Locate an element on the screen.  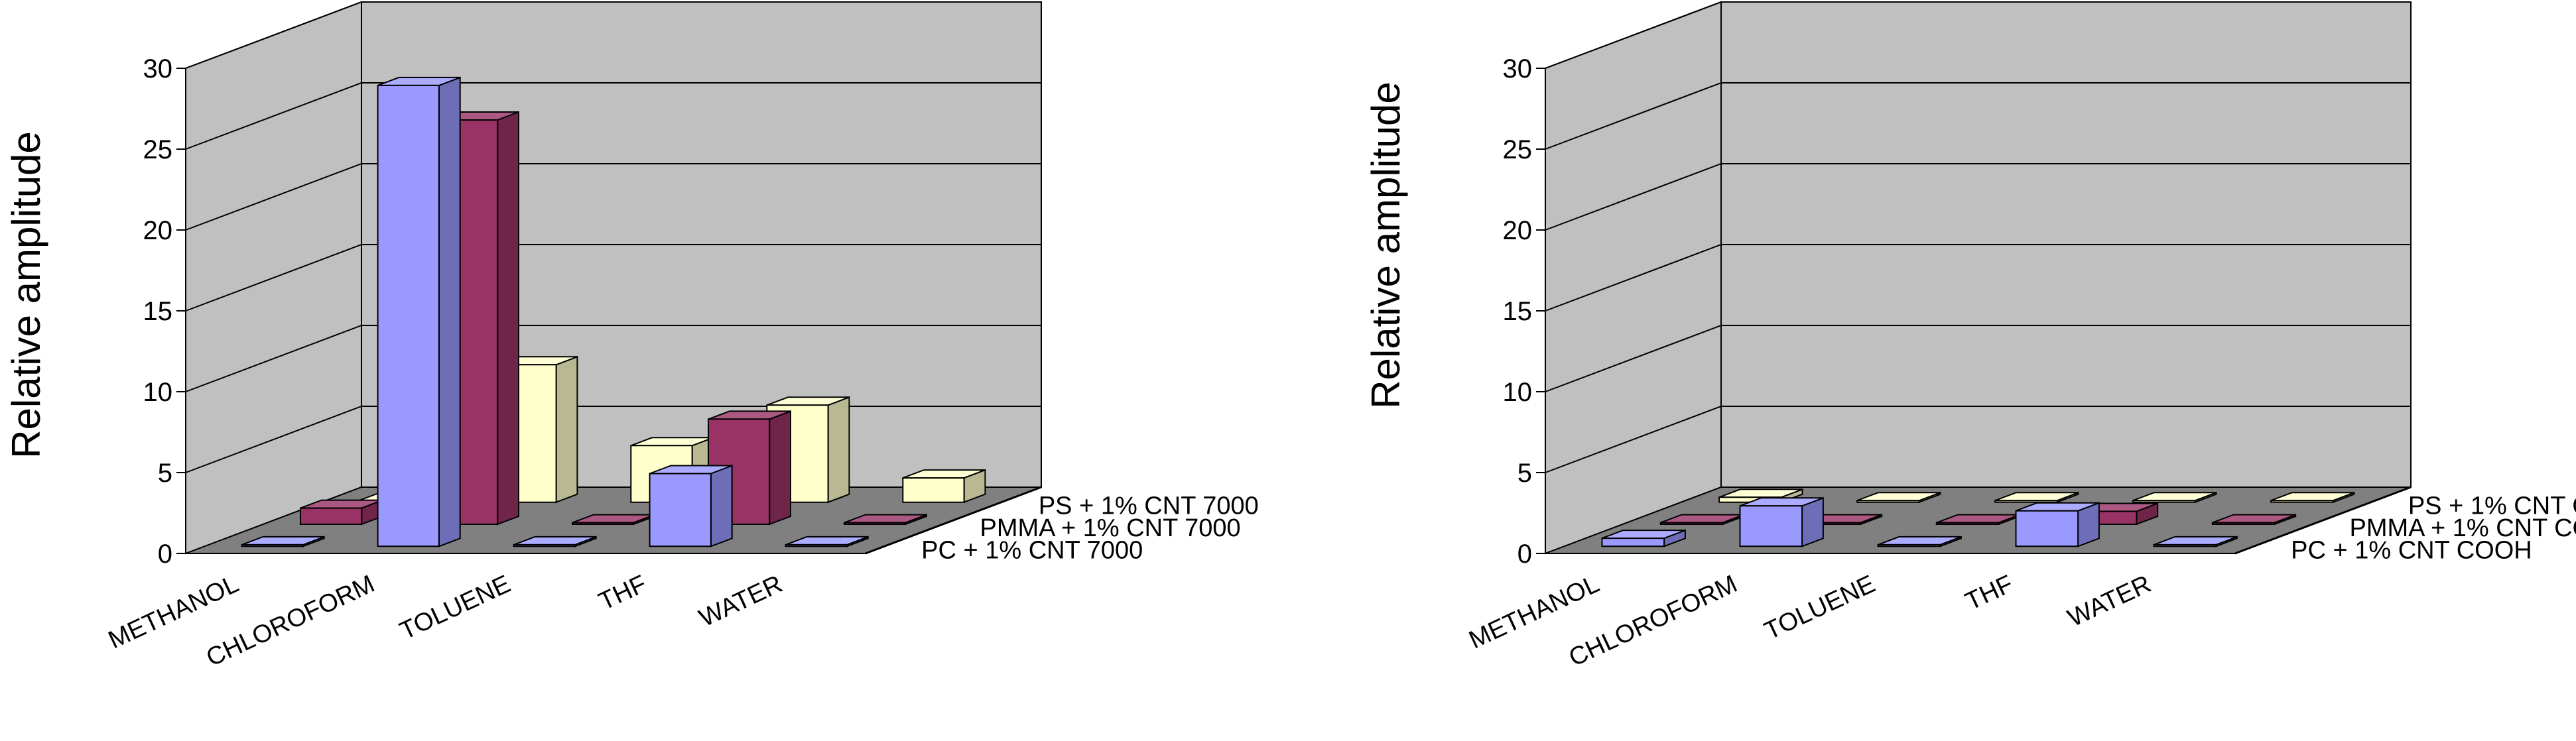
series-label: PC + 1% CNT 7000 is located at coordinates (1032, 550).